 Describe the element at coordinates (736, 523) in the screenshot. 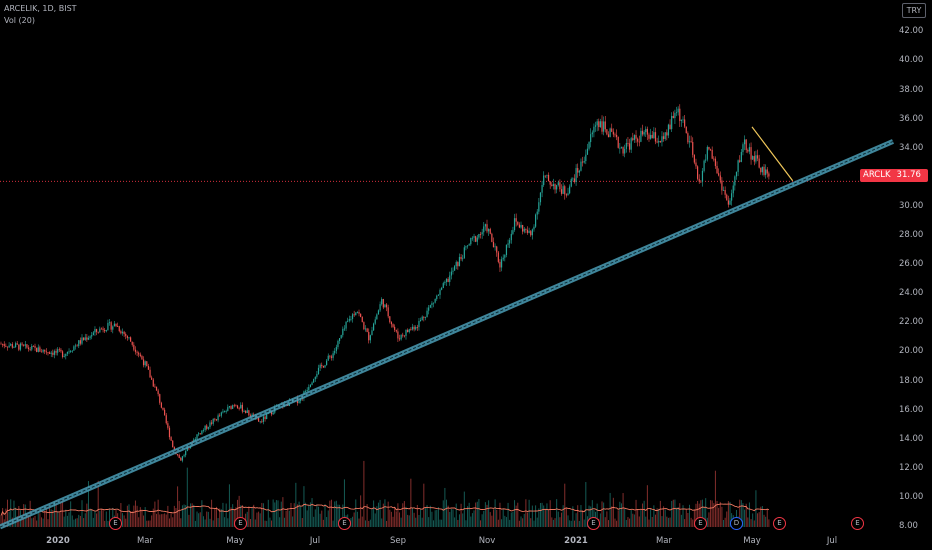

I see `dividend-event-marker: D` at that location.